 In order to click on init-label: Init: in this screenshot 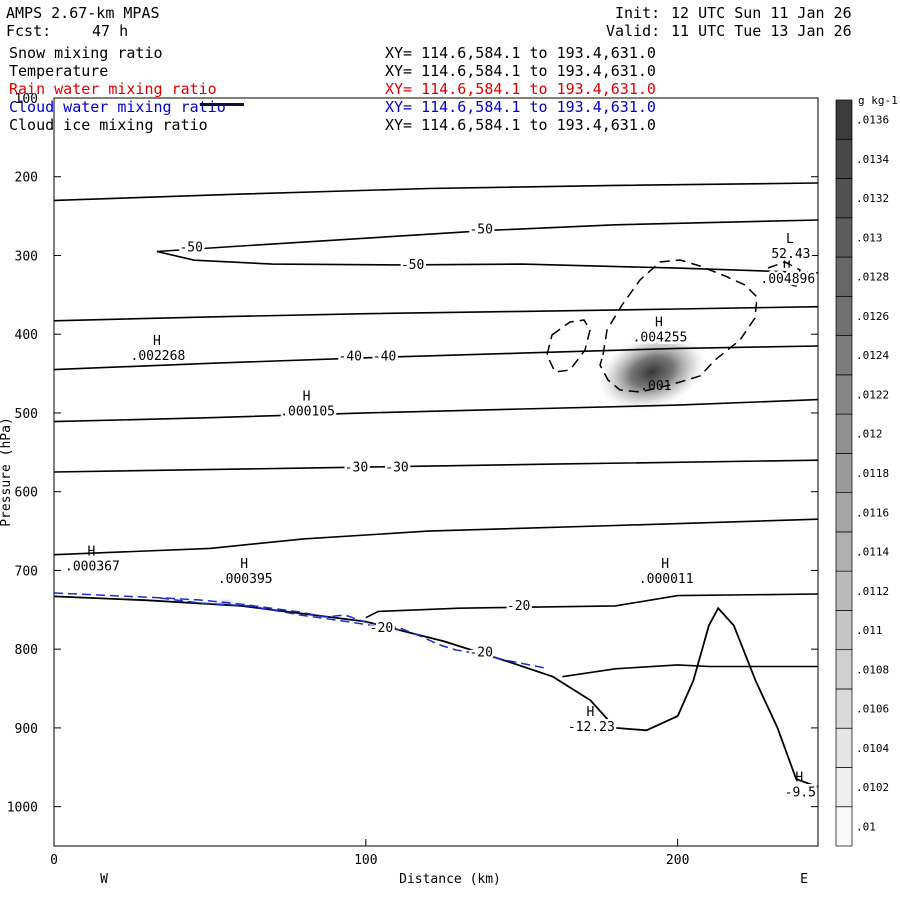, I will do `click(638, 13)`.